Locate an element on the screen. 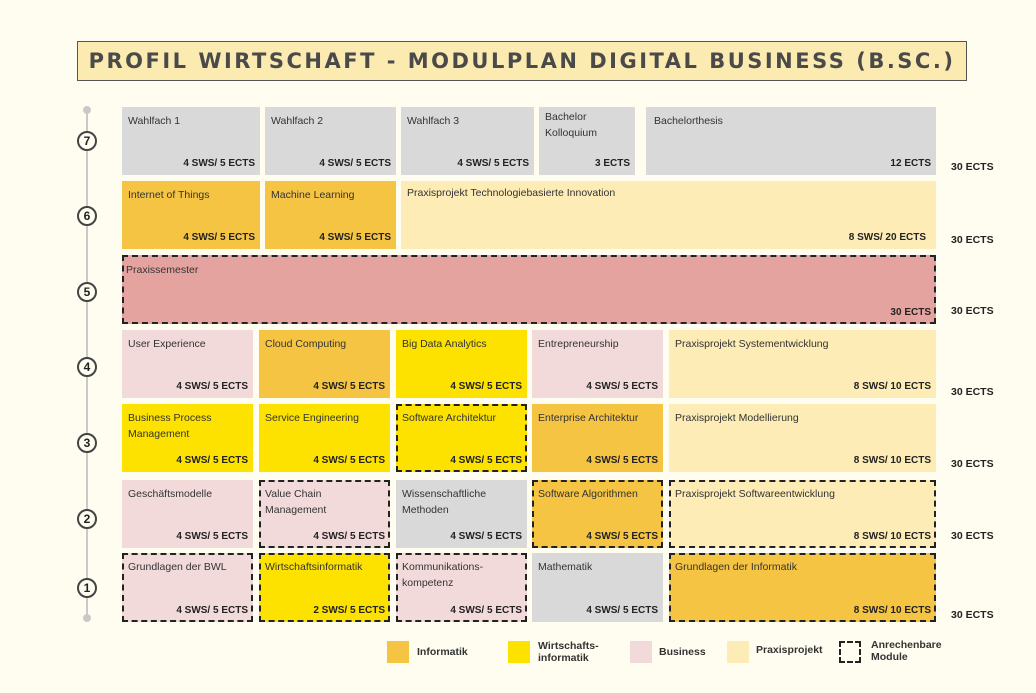 The image size is (1036, 693). legend-label-business: Business is located at coordinates (682, 652).